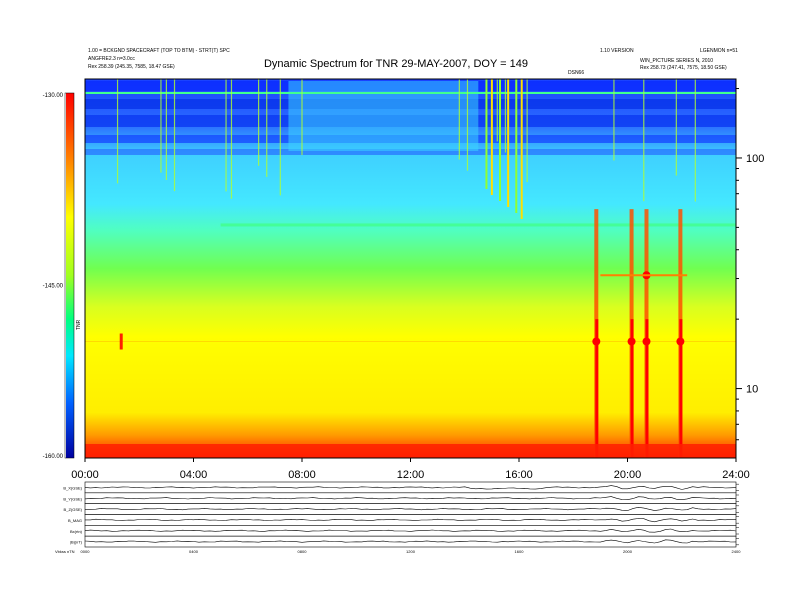 The image size is (792, 612). Describe the element at coordinates (65, 551) in the screenshot. I see `lower-footer-label: Vbkss nTN` at that location.